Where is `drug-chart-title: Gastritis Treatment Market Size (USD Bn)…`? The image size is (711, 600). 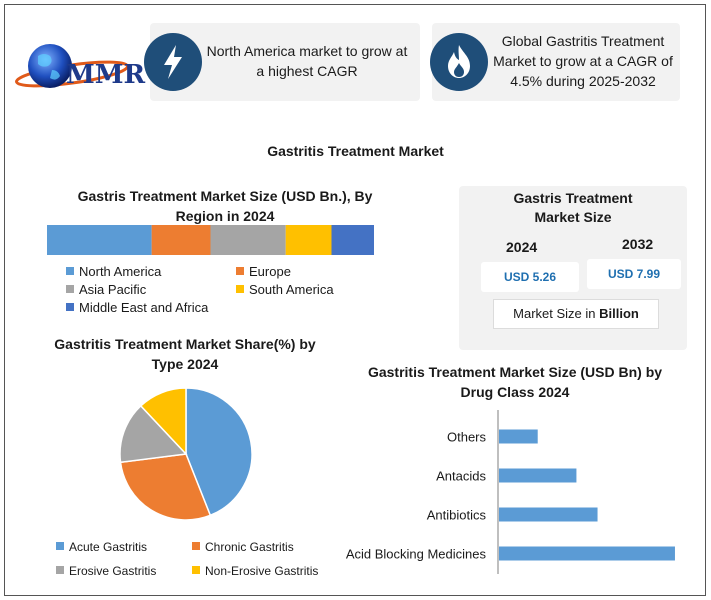
drug-chart-title: Gastritis Treatment Market Size (USD Bn)… is located at coordinates (515, 382).